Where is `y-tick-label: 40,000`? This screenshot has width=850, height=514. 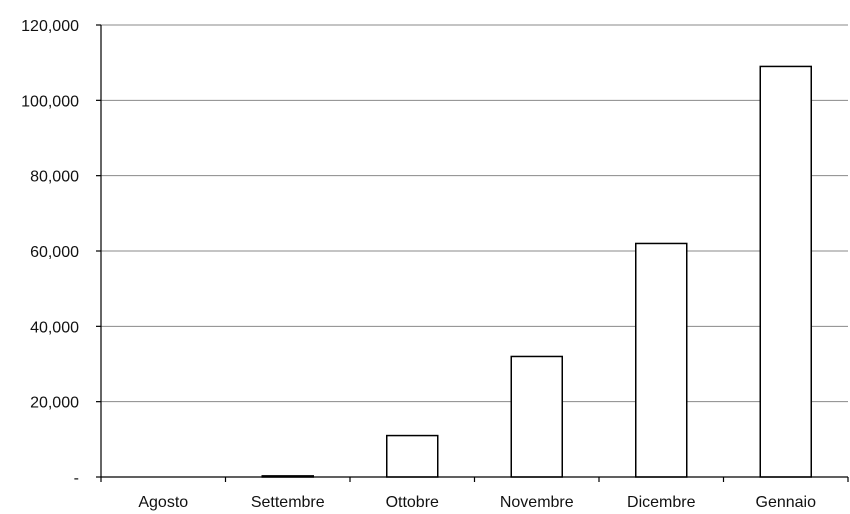 y-tick-label: 40,000 is located at coordinates (54, 327).